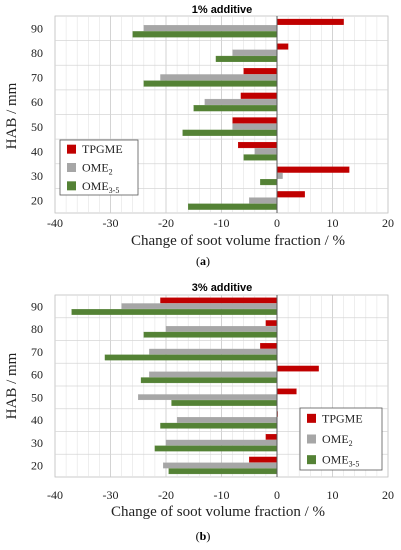  I want to click on panel-b-x-ticks: -40 -30 -20 -10 0 10 20, so click(220, 495).